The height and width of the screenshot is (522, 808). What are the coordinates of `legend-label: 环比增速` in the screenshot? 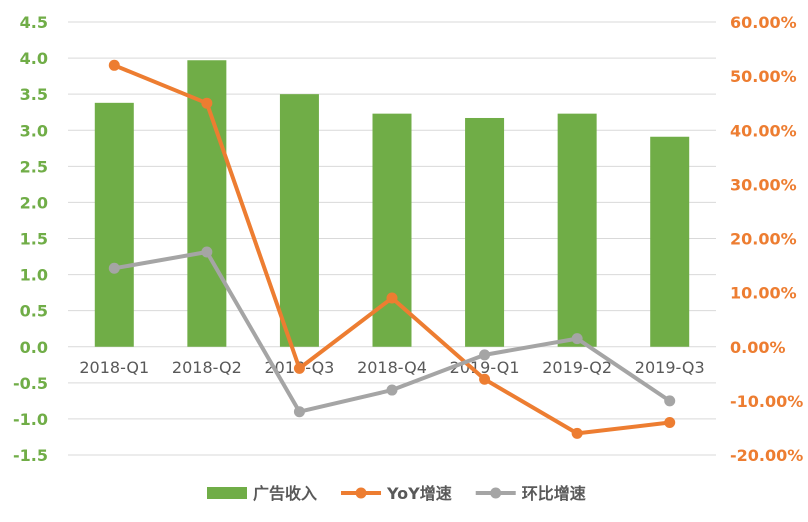 It's located at (554, 493).